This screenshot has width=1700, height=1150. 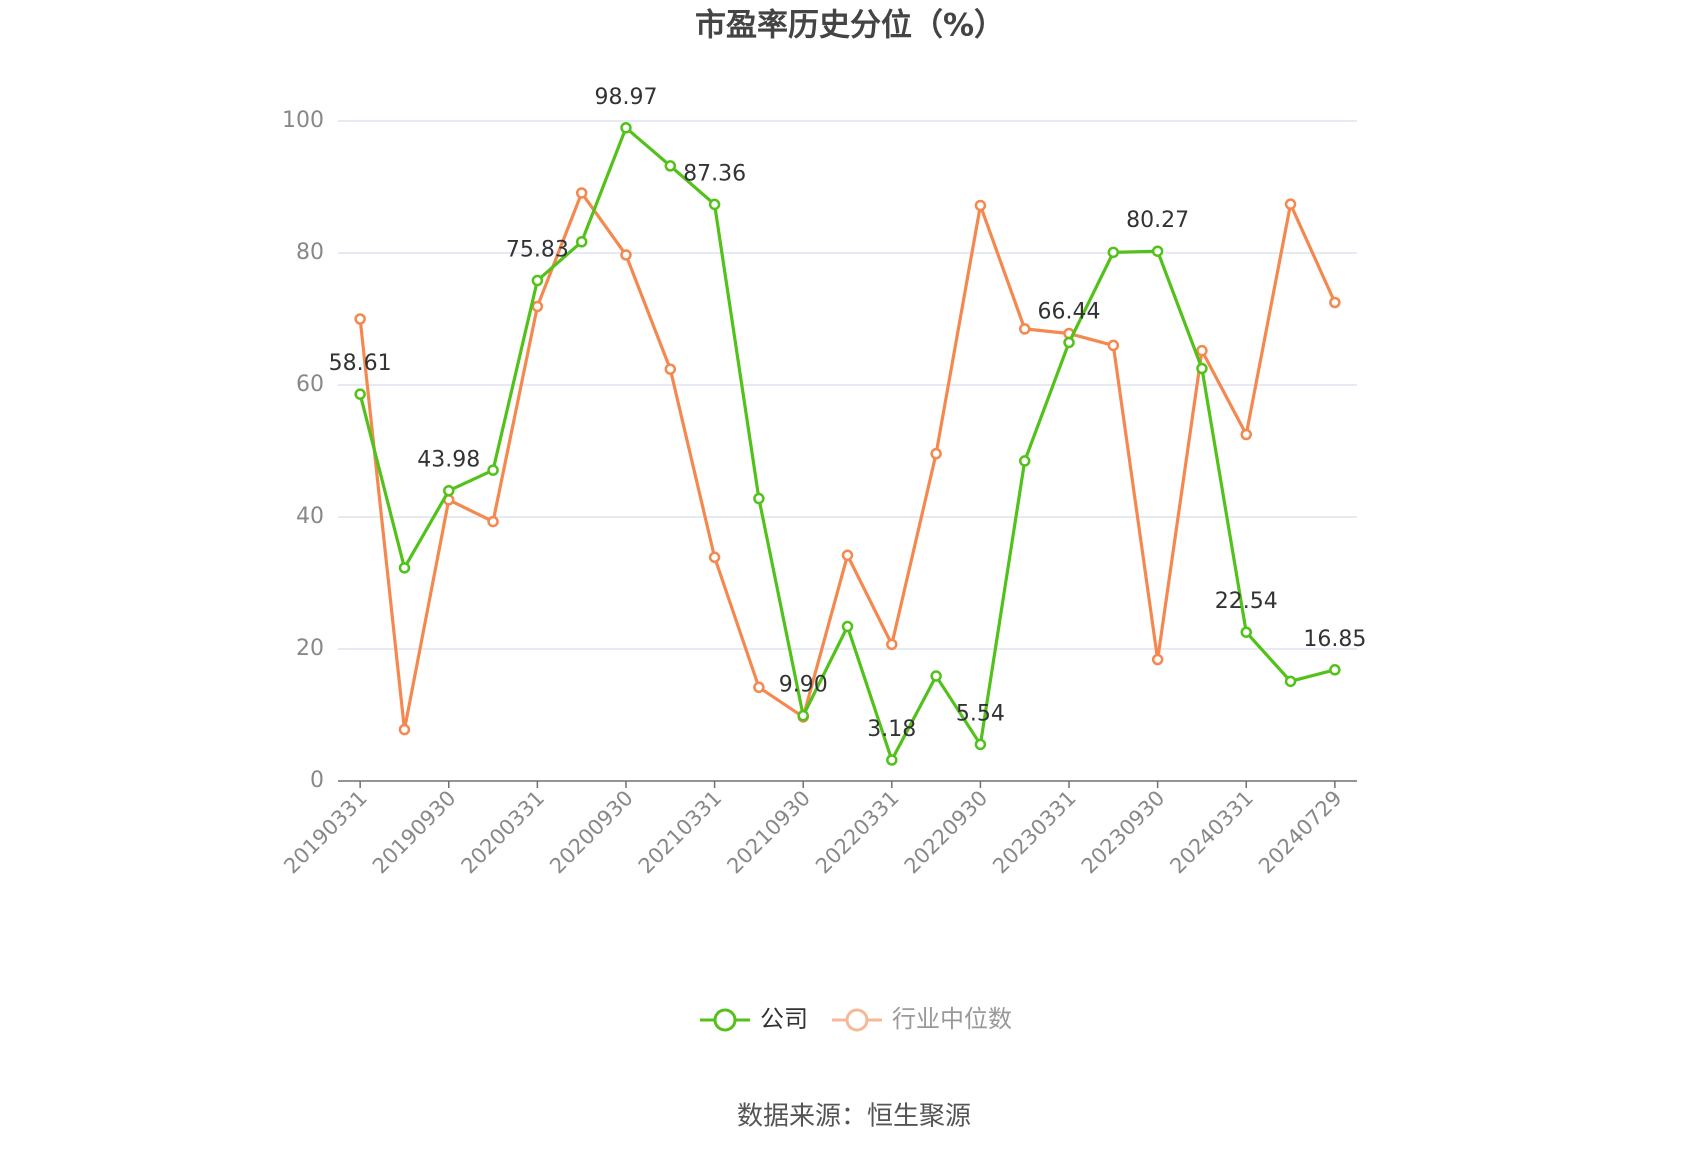 I want to click on y-tick-label: 0, so click(x=317, y=780).